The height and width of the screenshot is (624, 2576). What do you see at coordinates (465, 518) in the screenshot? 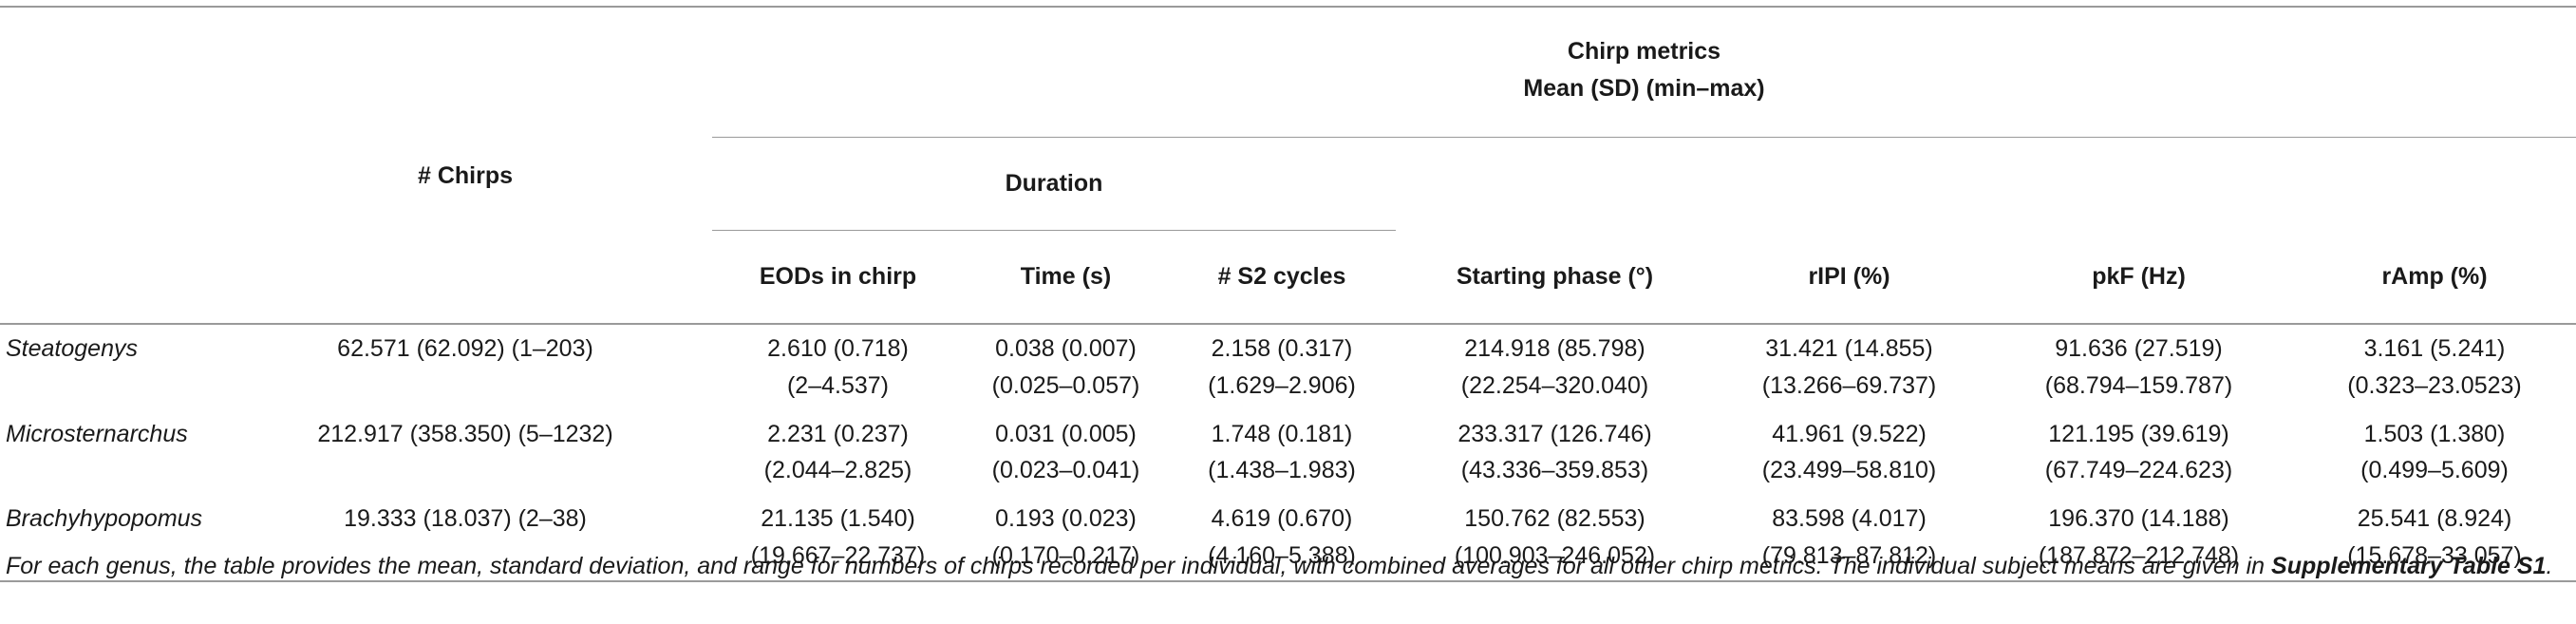
I see `chirps-cell: 19.333 (18.037) (2–38)` at bounding box center [465, 518].